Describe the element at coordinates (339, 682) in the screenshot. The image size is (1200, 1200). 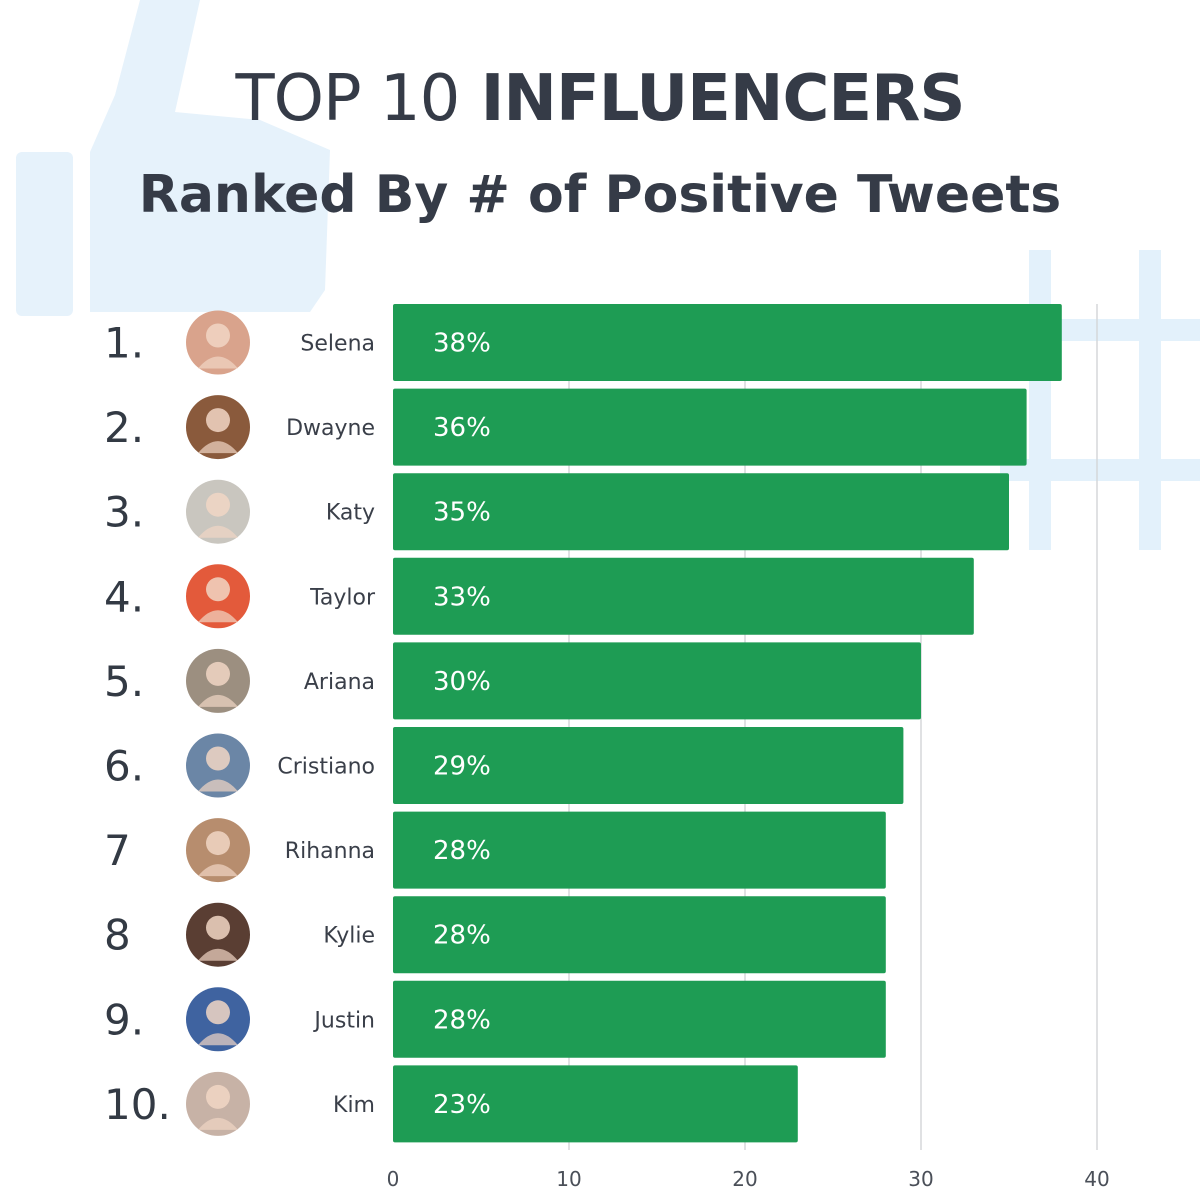
I see `category-label: Ariana` at that location.